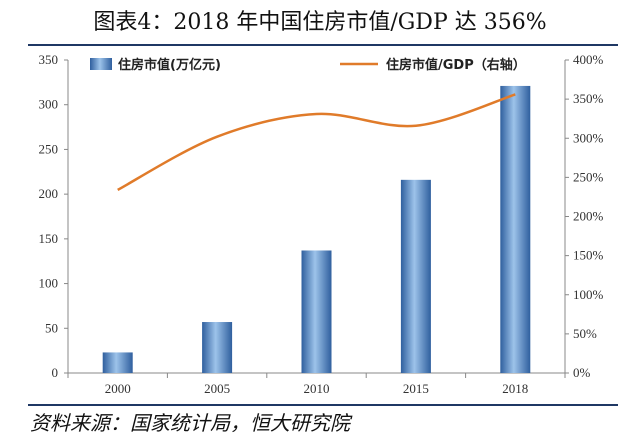  I want to click on left-tick-label: 200, so click(49, 193).